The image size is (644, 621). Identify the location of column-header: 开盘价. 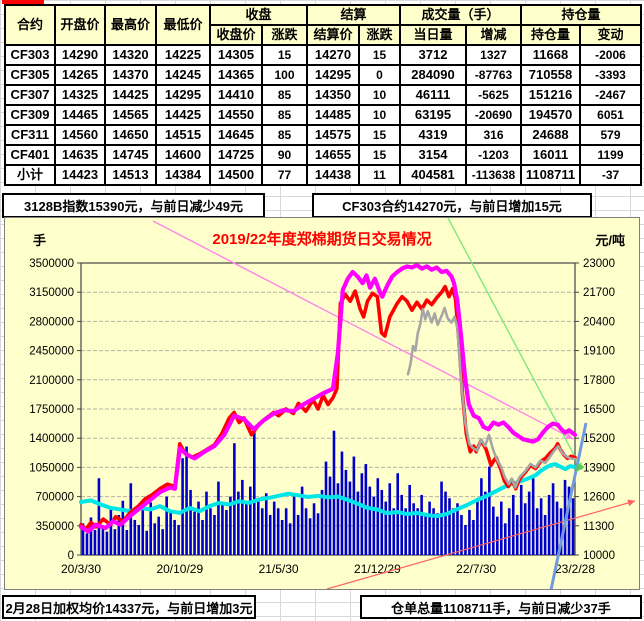
(80, 25).